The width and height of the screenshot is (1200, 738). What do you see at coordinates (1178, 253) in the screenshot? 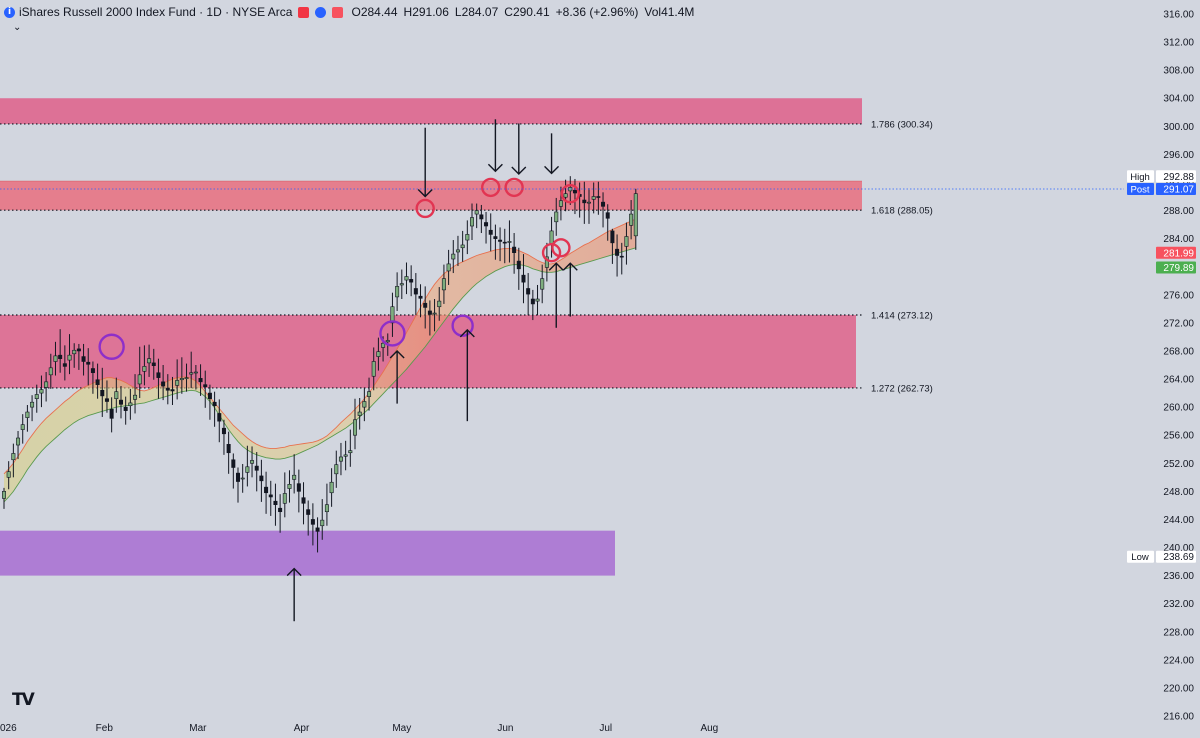
I see `price-tag-value: 281.99` at bounding box center [1178, 253].